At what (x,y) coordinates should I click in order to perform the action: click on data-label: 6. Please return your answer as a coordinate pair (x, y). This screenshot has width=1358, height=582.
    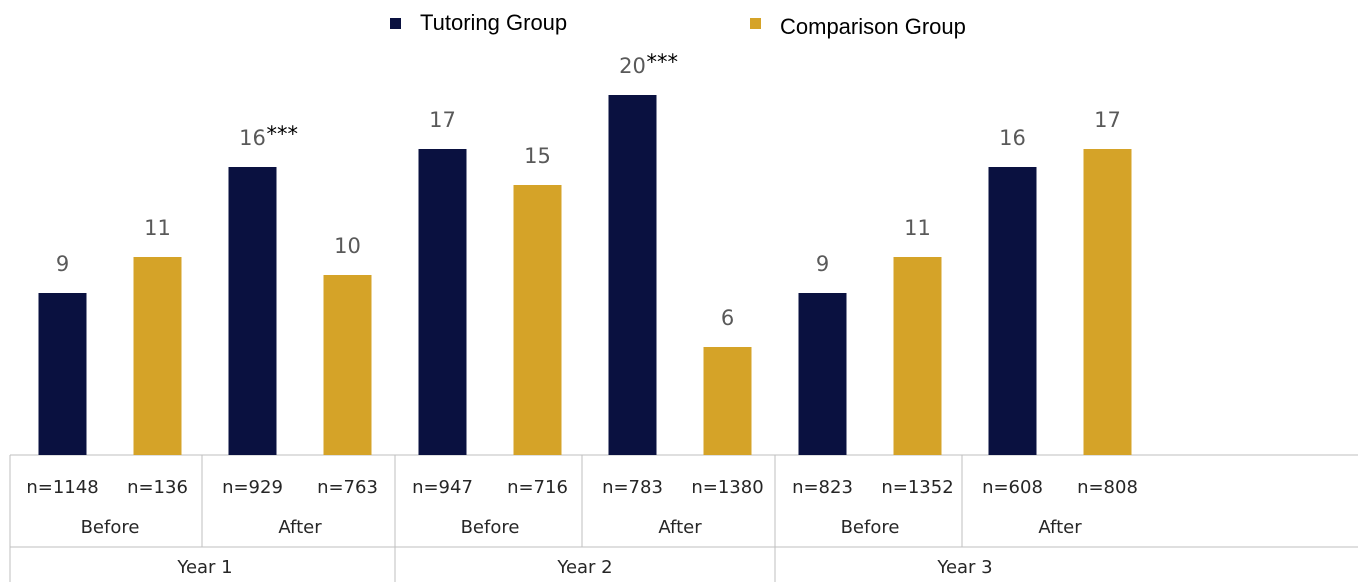
    Looking at the image, I should click on (727, 318).